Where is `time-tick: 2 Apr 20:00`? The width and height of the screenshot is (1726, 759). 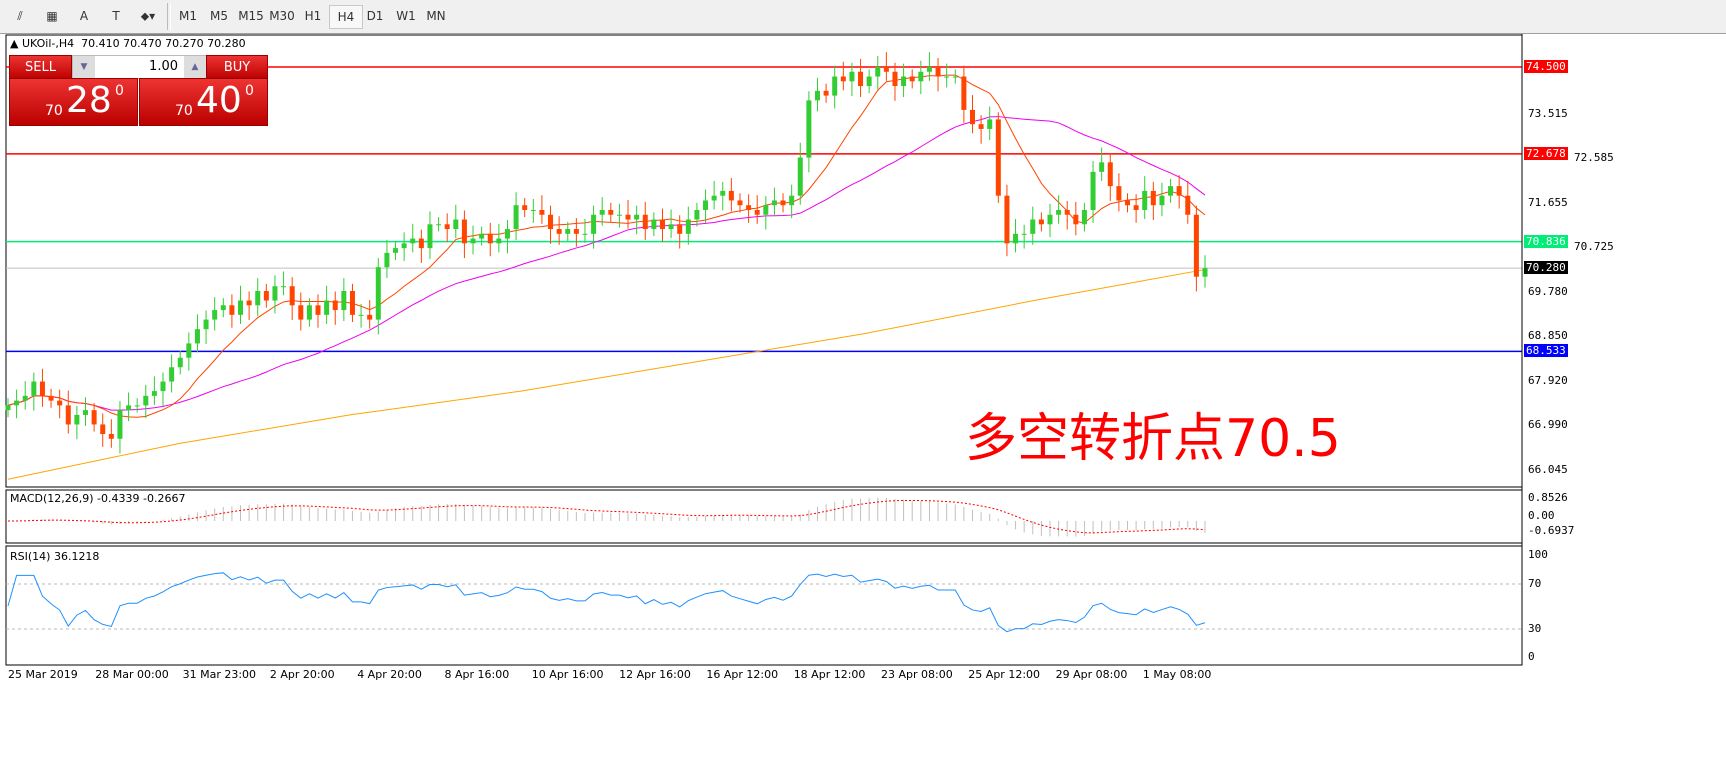
time-tick: 2 Apr 20:00 is located at coordinates (302, 674).